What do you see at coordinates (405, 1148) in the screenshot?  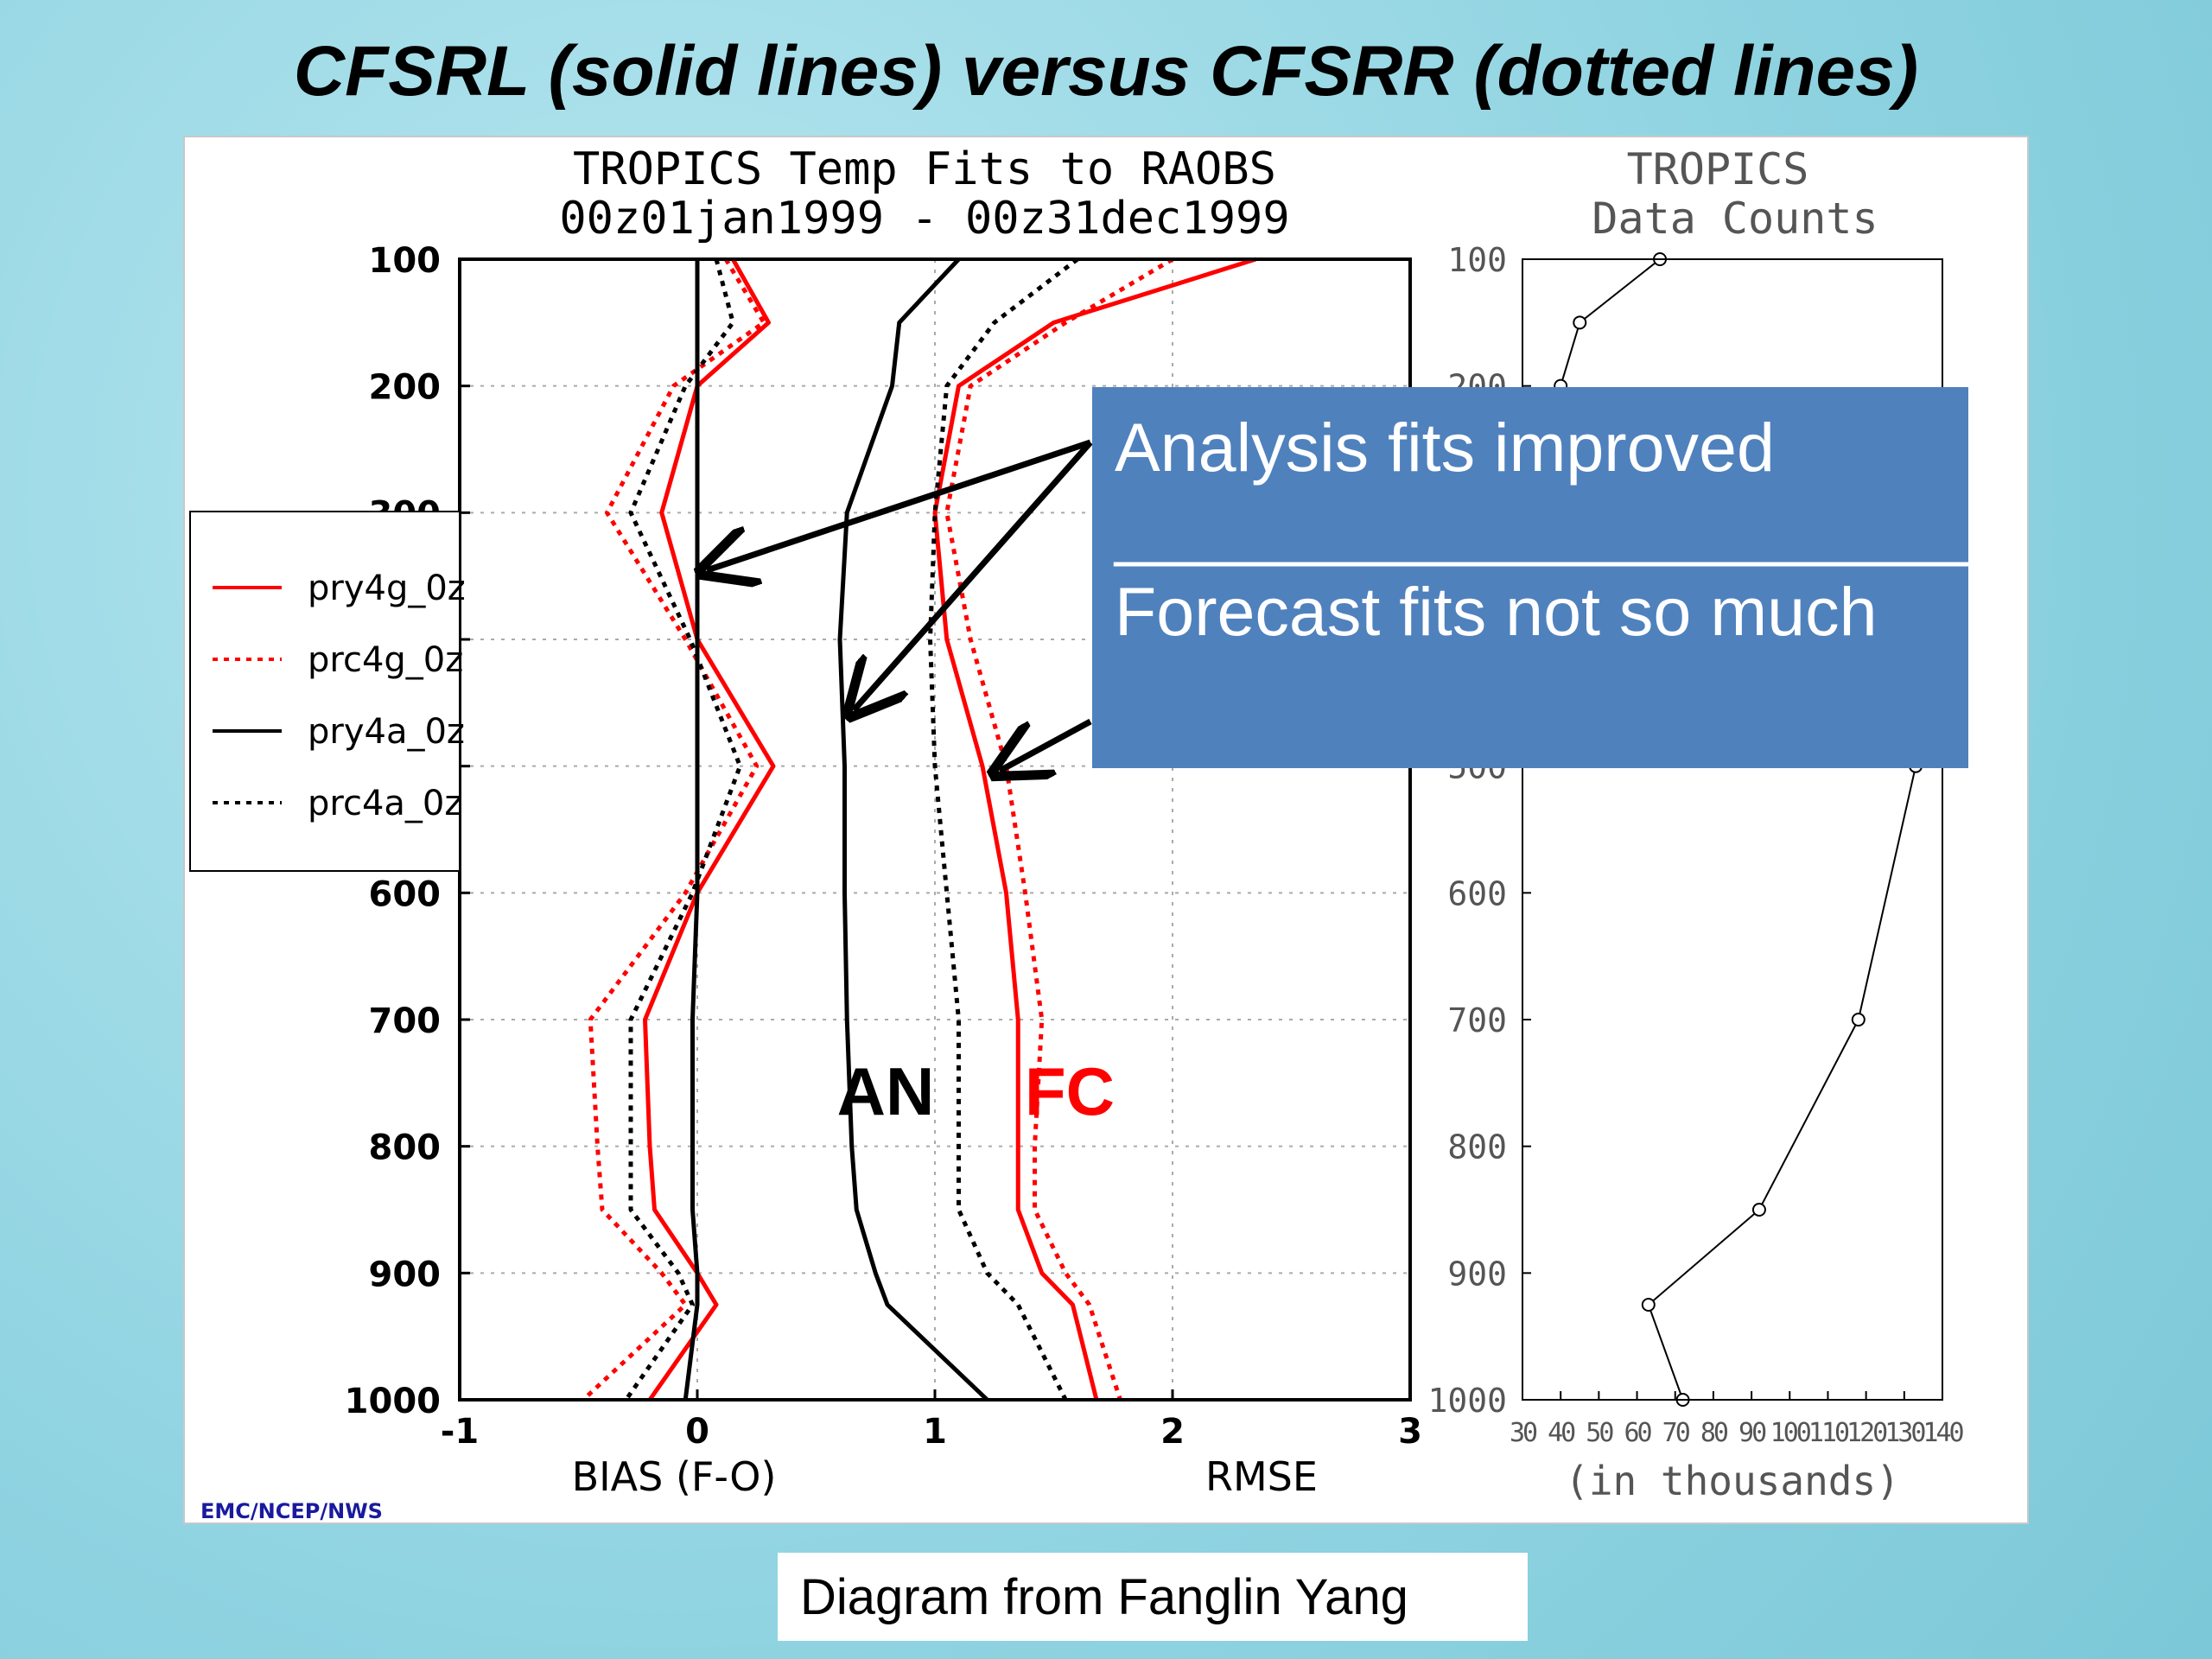 I see `y-tick-label: 800` at bounding box center [405, 1148].